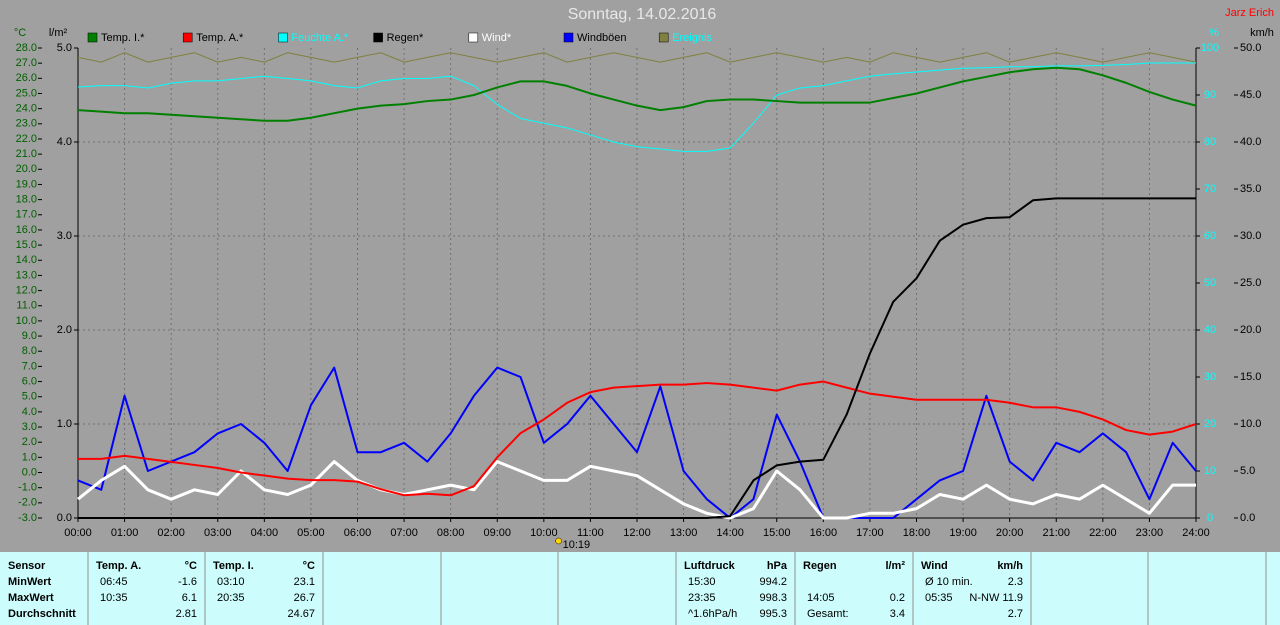 The image size is (1280, 625). I want to click on x-tick-label: 11:00, so click(590, 533).